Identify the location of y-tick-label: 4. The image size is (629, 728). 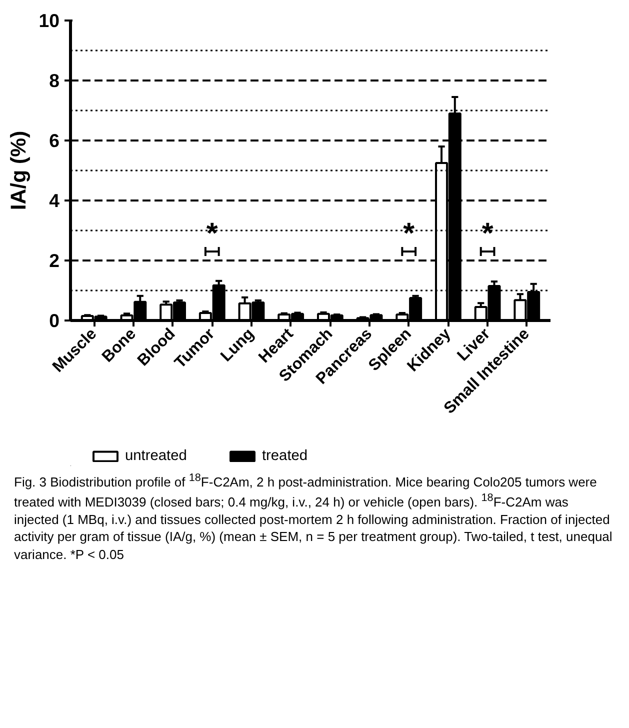
(54, 200).